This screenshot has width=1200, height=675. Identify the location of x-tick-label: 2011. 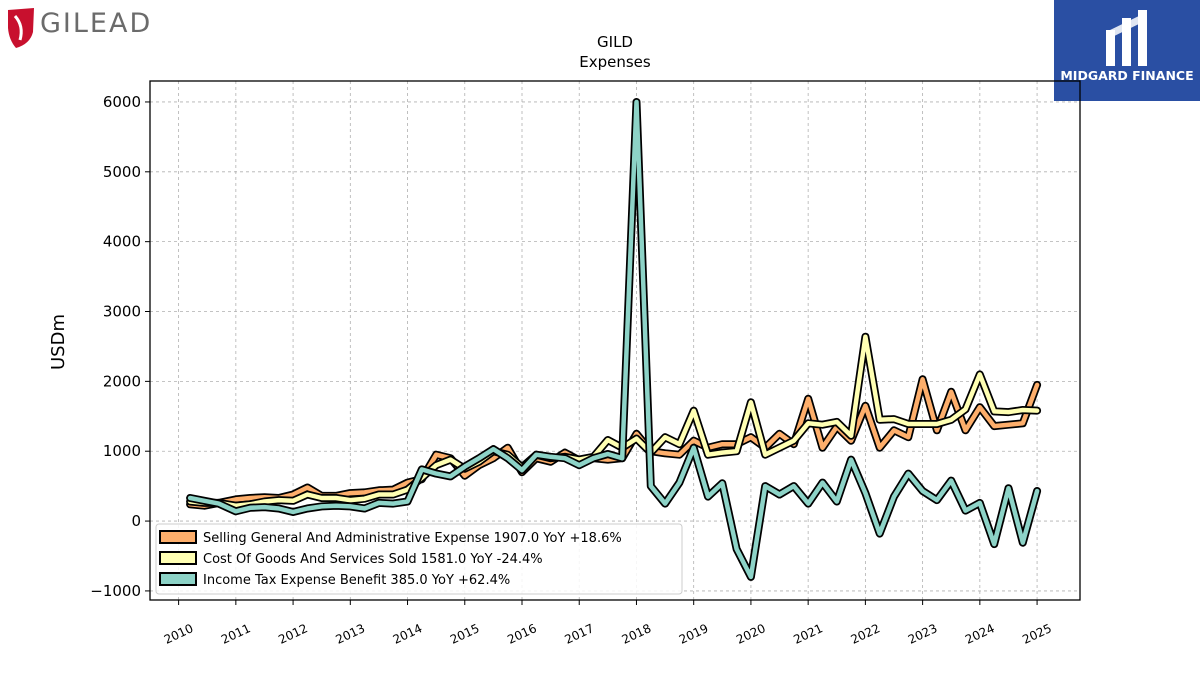
(236, 634).